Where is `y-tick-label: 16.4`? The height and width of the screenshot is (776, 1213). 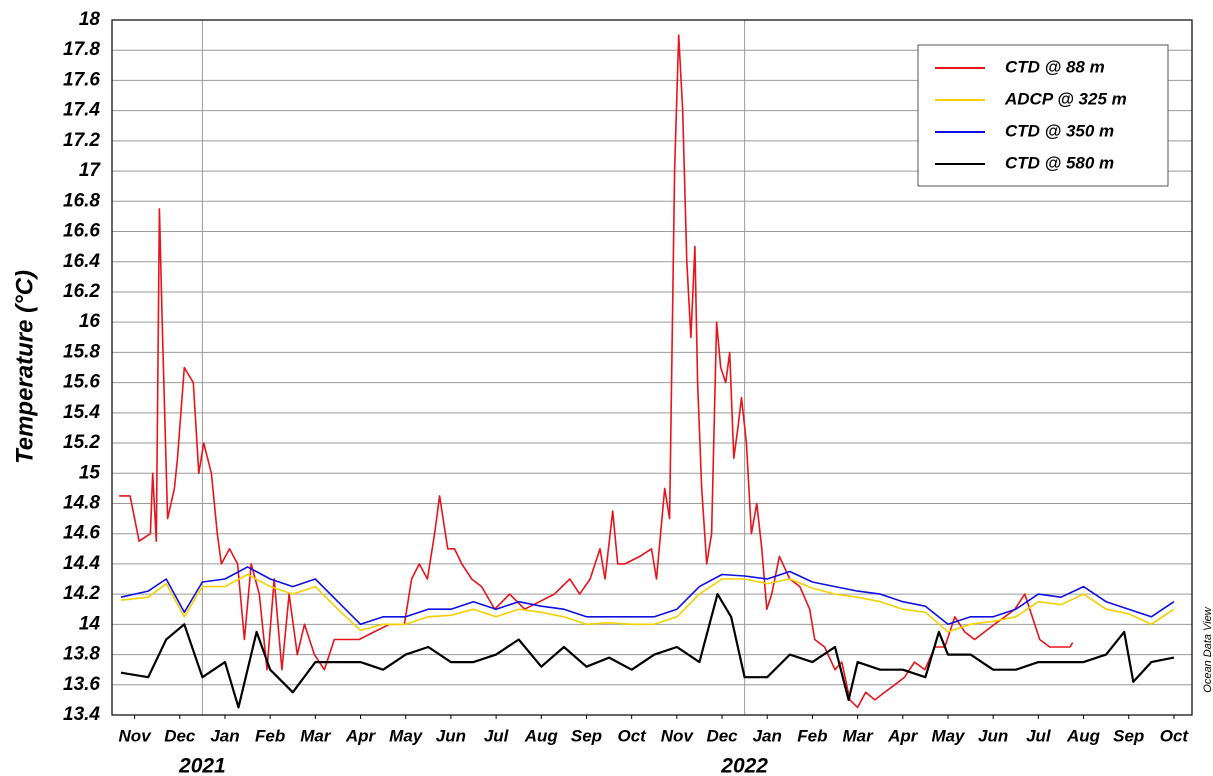 y-tick-label: 16.4 is located at coordinates (81, 261).